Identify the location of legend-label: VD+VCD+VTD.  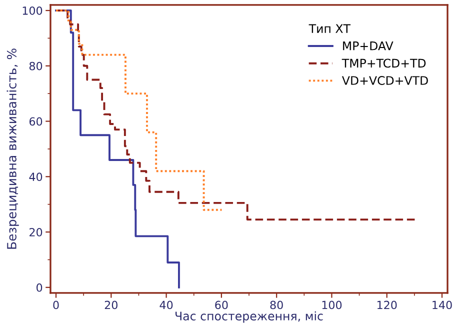
(385, 80).